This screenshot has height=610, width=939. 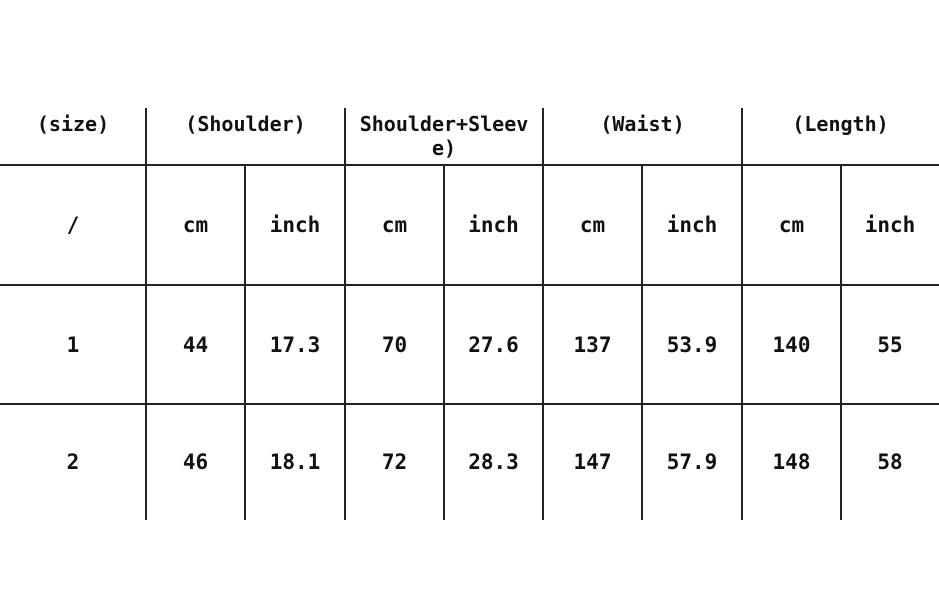 What do you see at coordinates (791, 344) in the screenshot?
I see `value-cell: 140` at bounding box center [791, 344].